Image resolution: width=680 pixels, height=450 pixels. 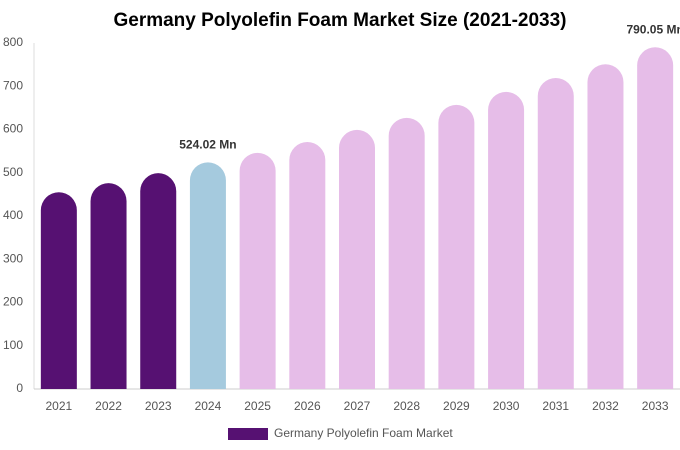 I want to click on y-tick-label: 100, so click(x=13, y=345).